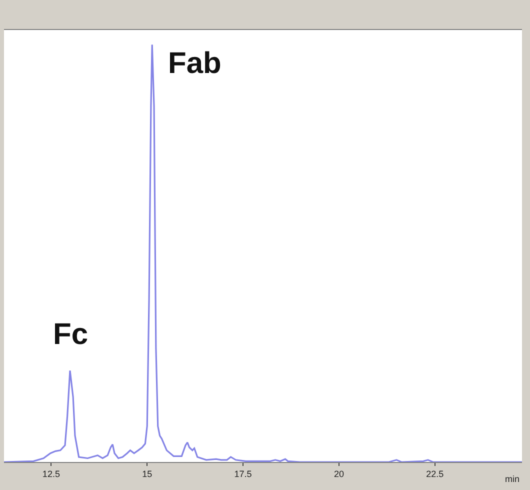 The width and height of the screenshot is (530, 490). I want to click on x-tick-label: 22.5, so click(435, 473).